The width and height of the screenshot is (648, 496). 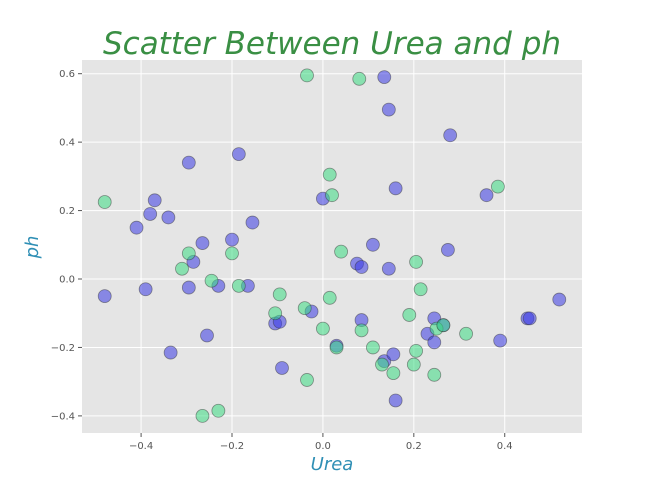 What do you see at coordinates (67, 143) in the screenshot?
I see `y-tick-label: 0.4` at bounding box center [67, 143].